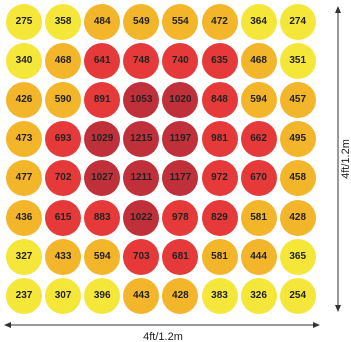 This screenshot has width=351, height=342. What do you see at coordinates (63, 139) in the screenshot?
I see `cell-value: 693` at bounding box center [63, 139].